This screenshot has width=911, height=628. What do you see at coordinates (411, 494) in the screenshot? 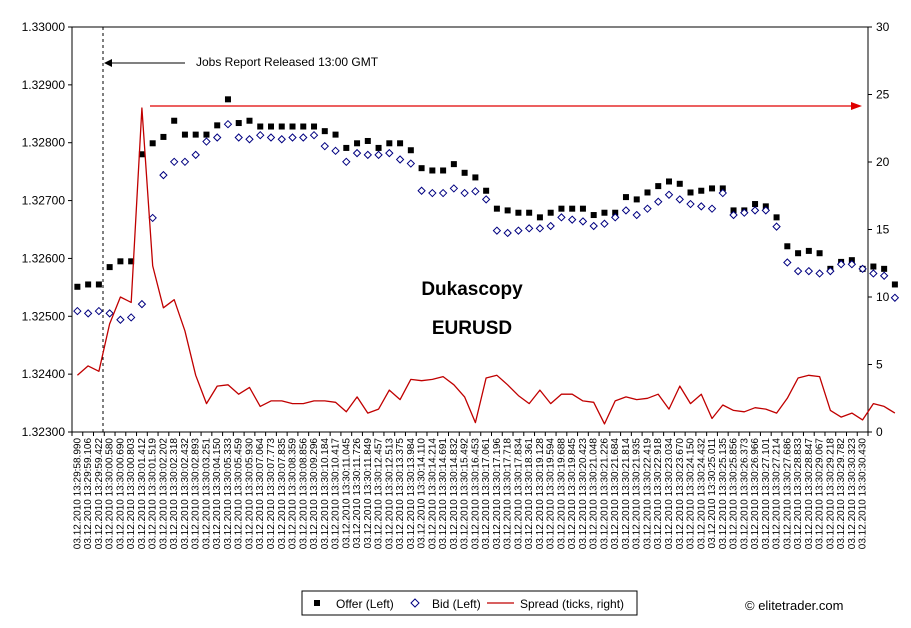
I see `x-tick-label: 03.12.2010 13:30:13.984` at bounding box center [411, 494].